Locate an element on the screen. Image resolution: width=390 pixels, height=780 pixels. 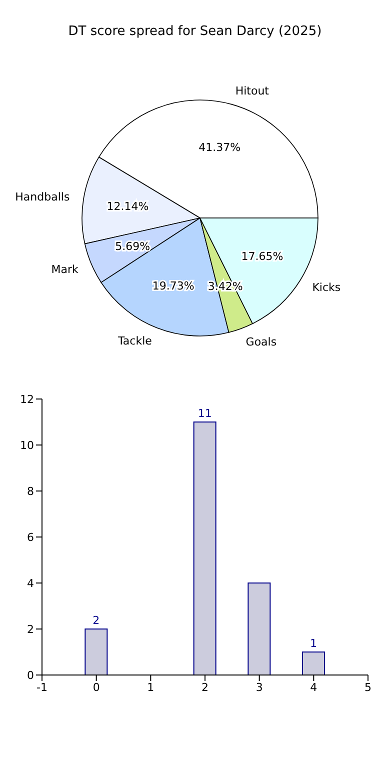
x-tick-label: 3 is located at coordinates (259, 687).